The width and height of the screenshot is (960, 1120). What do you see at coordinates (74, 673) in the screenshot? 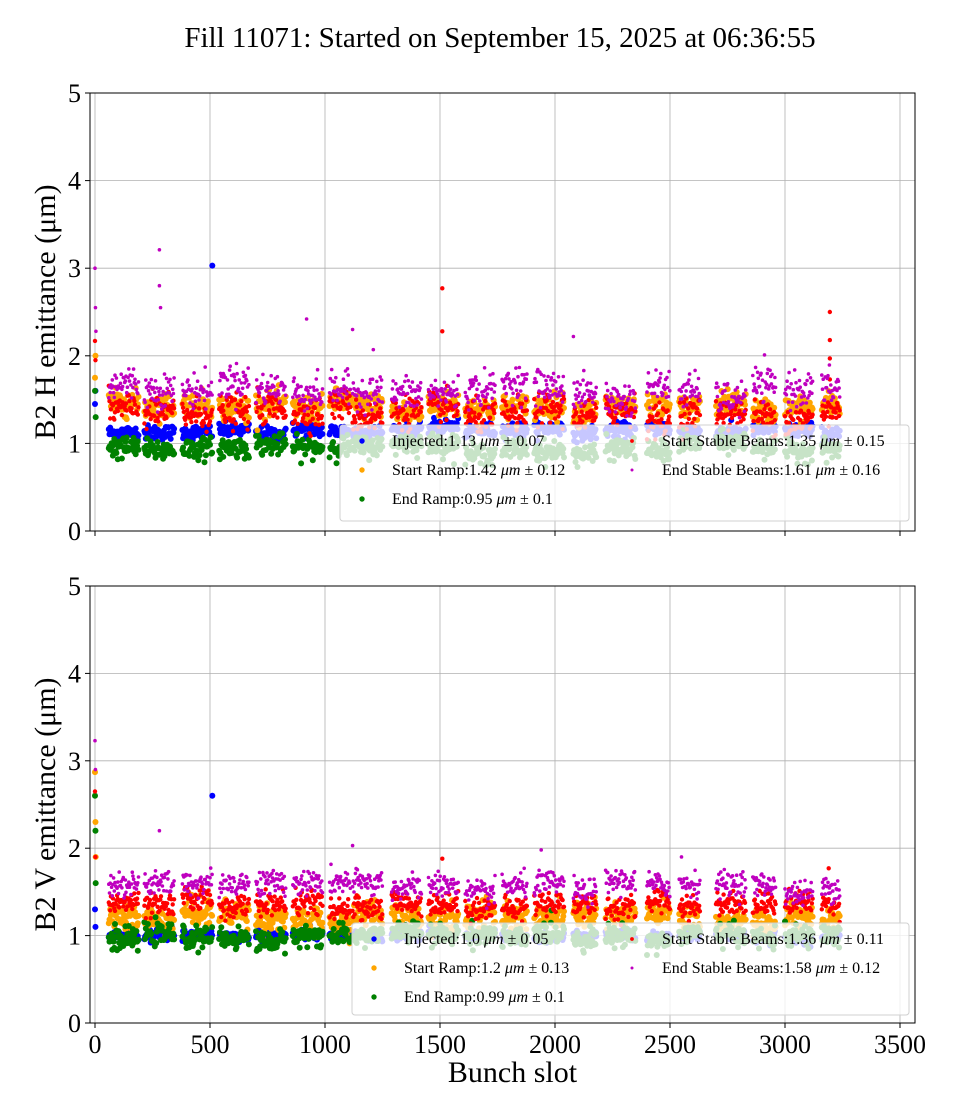
I see `y-tick-label: 4` at bounding box center [74, 673].